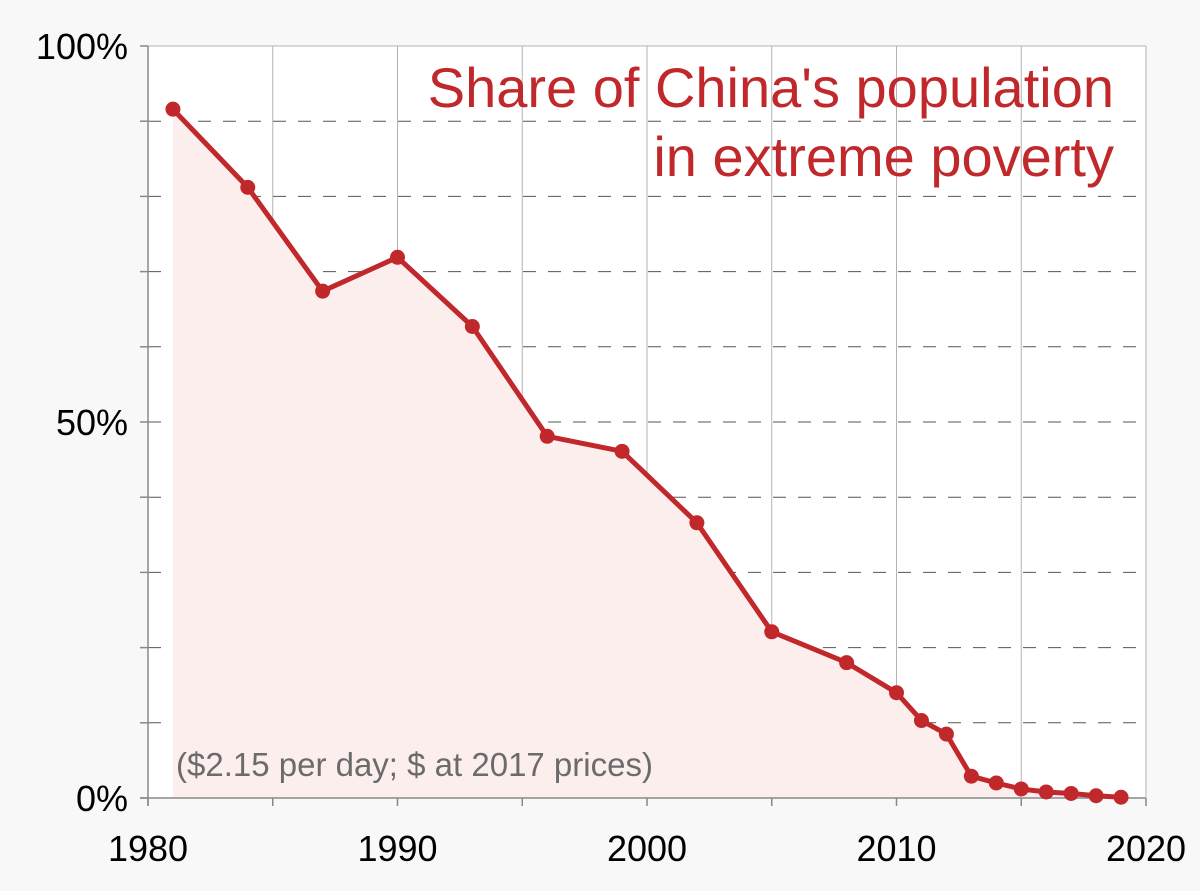 This screenshot has height=891, width=1200. Describe the element at coordinates (148, 848) in the screenshot. I see `x-tick-label: 1980` at that location.